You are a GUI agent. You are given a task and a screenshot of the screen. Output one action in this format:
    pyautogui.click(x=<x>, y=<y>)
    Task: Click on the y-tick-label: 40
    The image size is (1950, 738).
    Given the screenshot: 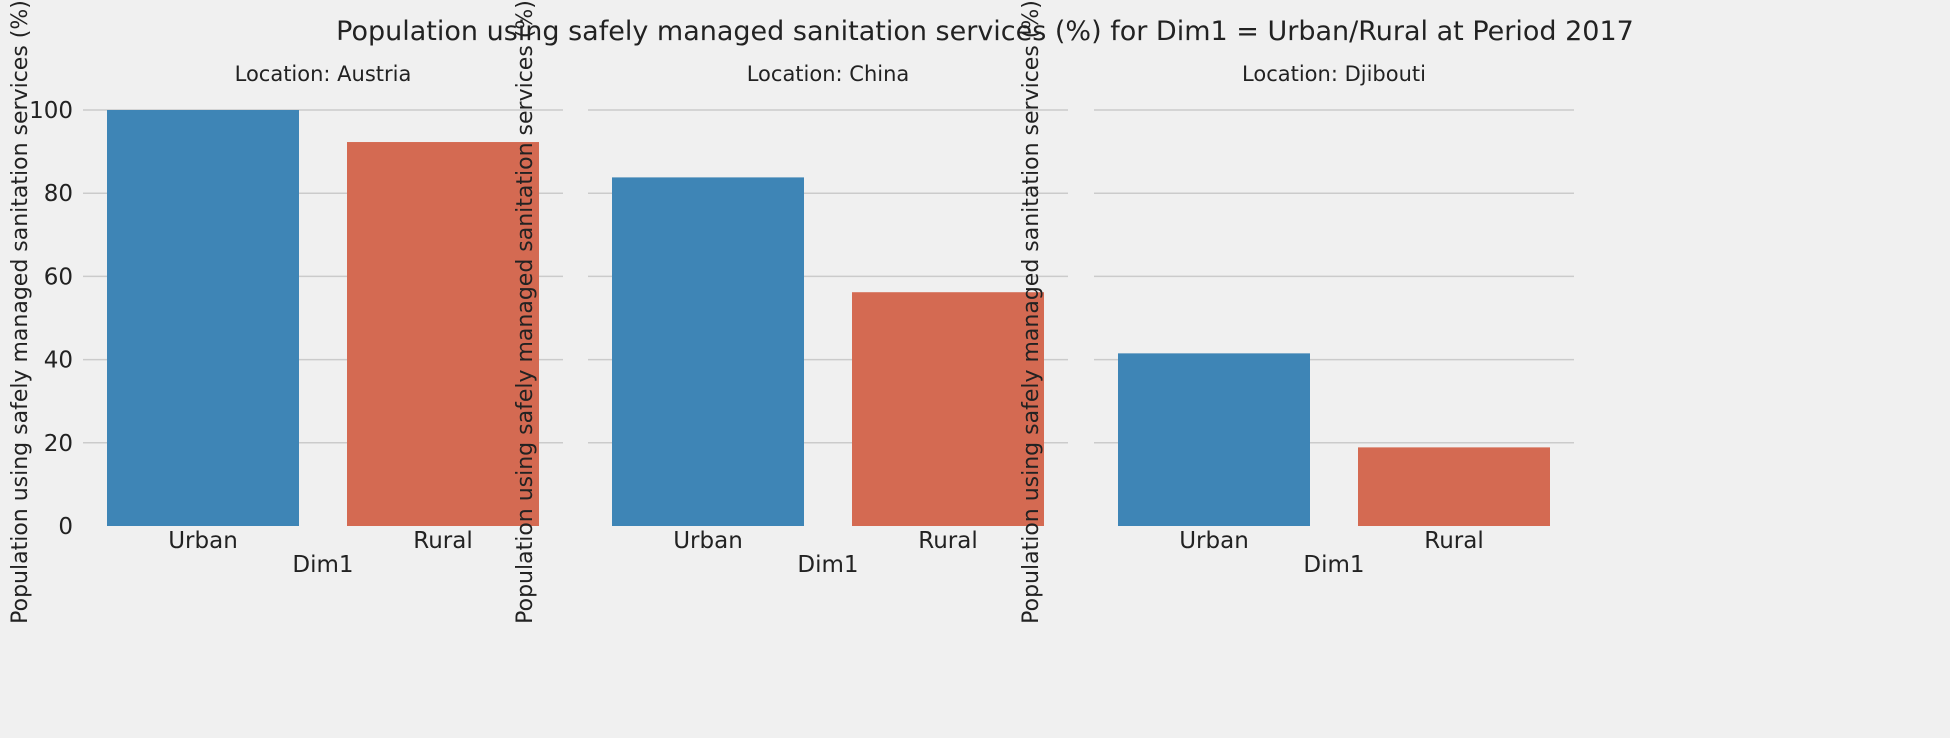 What is the action you would take?
    pyautogui.click(x=58, y=361)
    